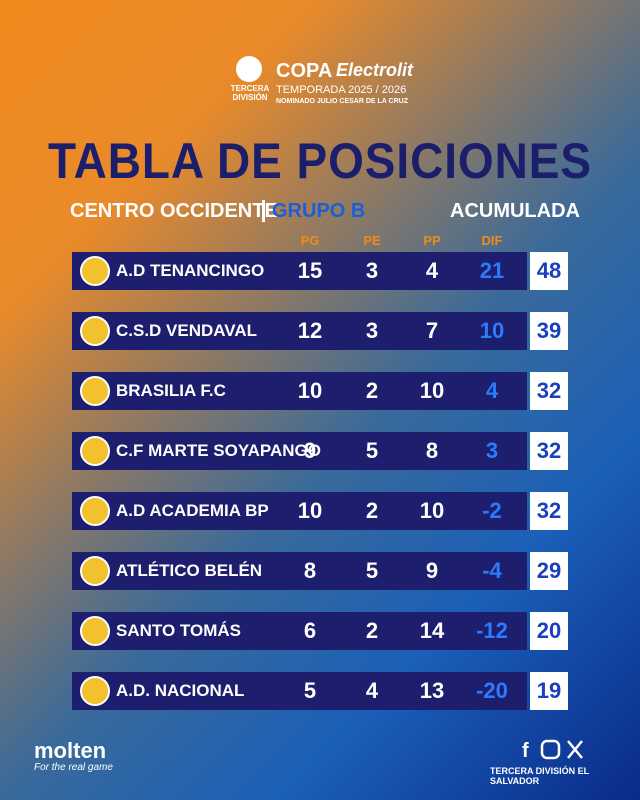  I want to click on points: 48, so click(549, 271).